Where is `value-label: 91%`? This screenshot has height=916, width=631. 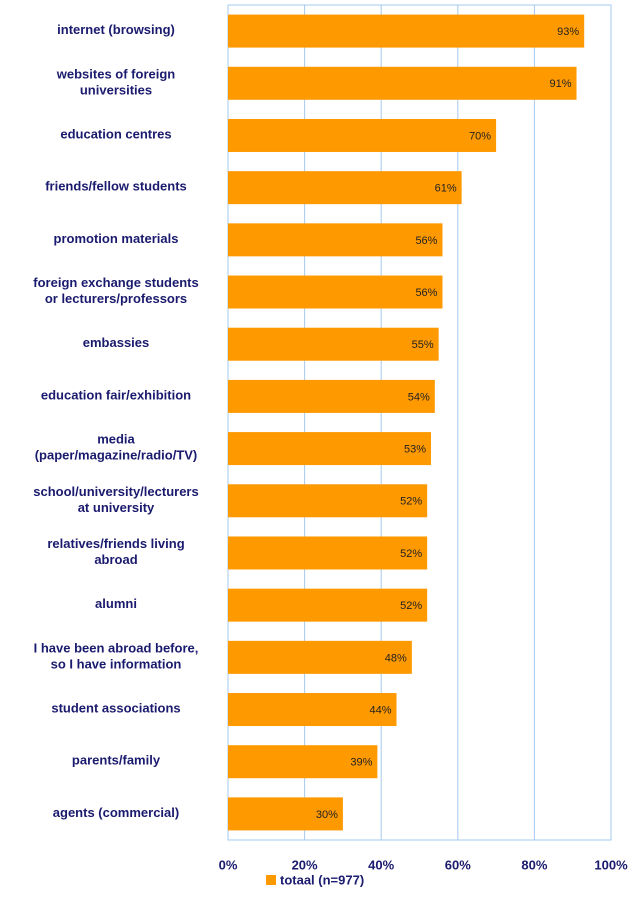 value-label: 91% is located at coordinates (560, 84).